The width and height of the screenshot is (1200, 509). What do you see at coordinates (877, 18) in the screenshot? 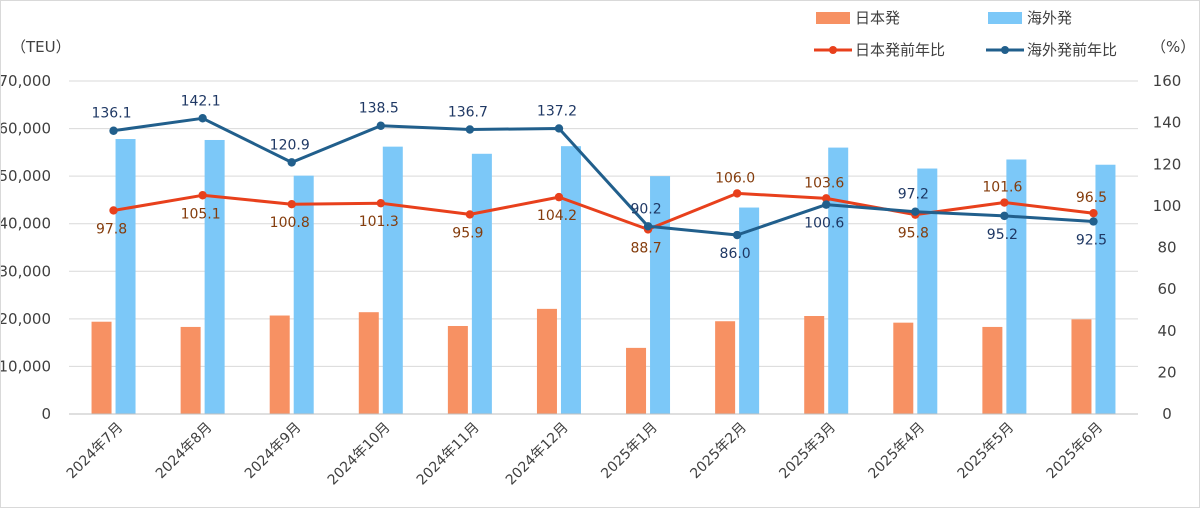
I see `legend-label-jp: 日本発` at bounding box center [877, 18].